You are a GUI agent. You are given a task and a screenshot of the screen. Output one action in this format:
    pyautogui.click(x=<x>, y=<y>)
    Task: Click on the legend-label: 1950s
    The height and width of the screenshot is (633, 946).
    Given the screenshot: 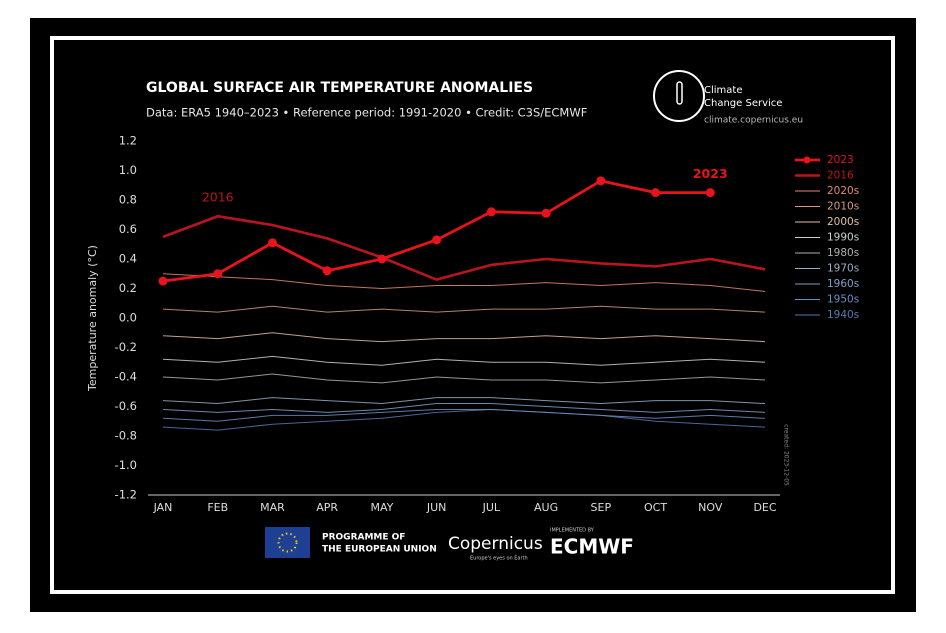 What is the action you would take?
    pyautogui.click(x=843, y=300)
    